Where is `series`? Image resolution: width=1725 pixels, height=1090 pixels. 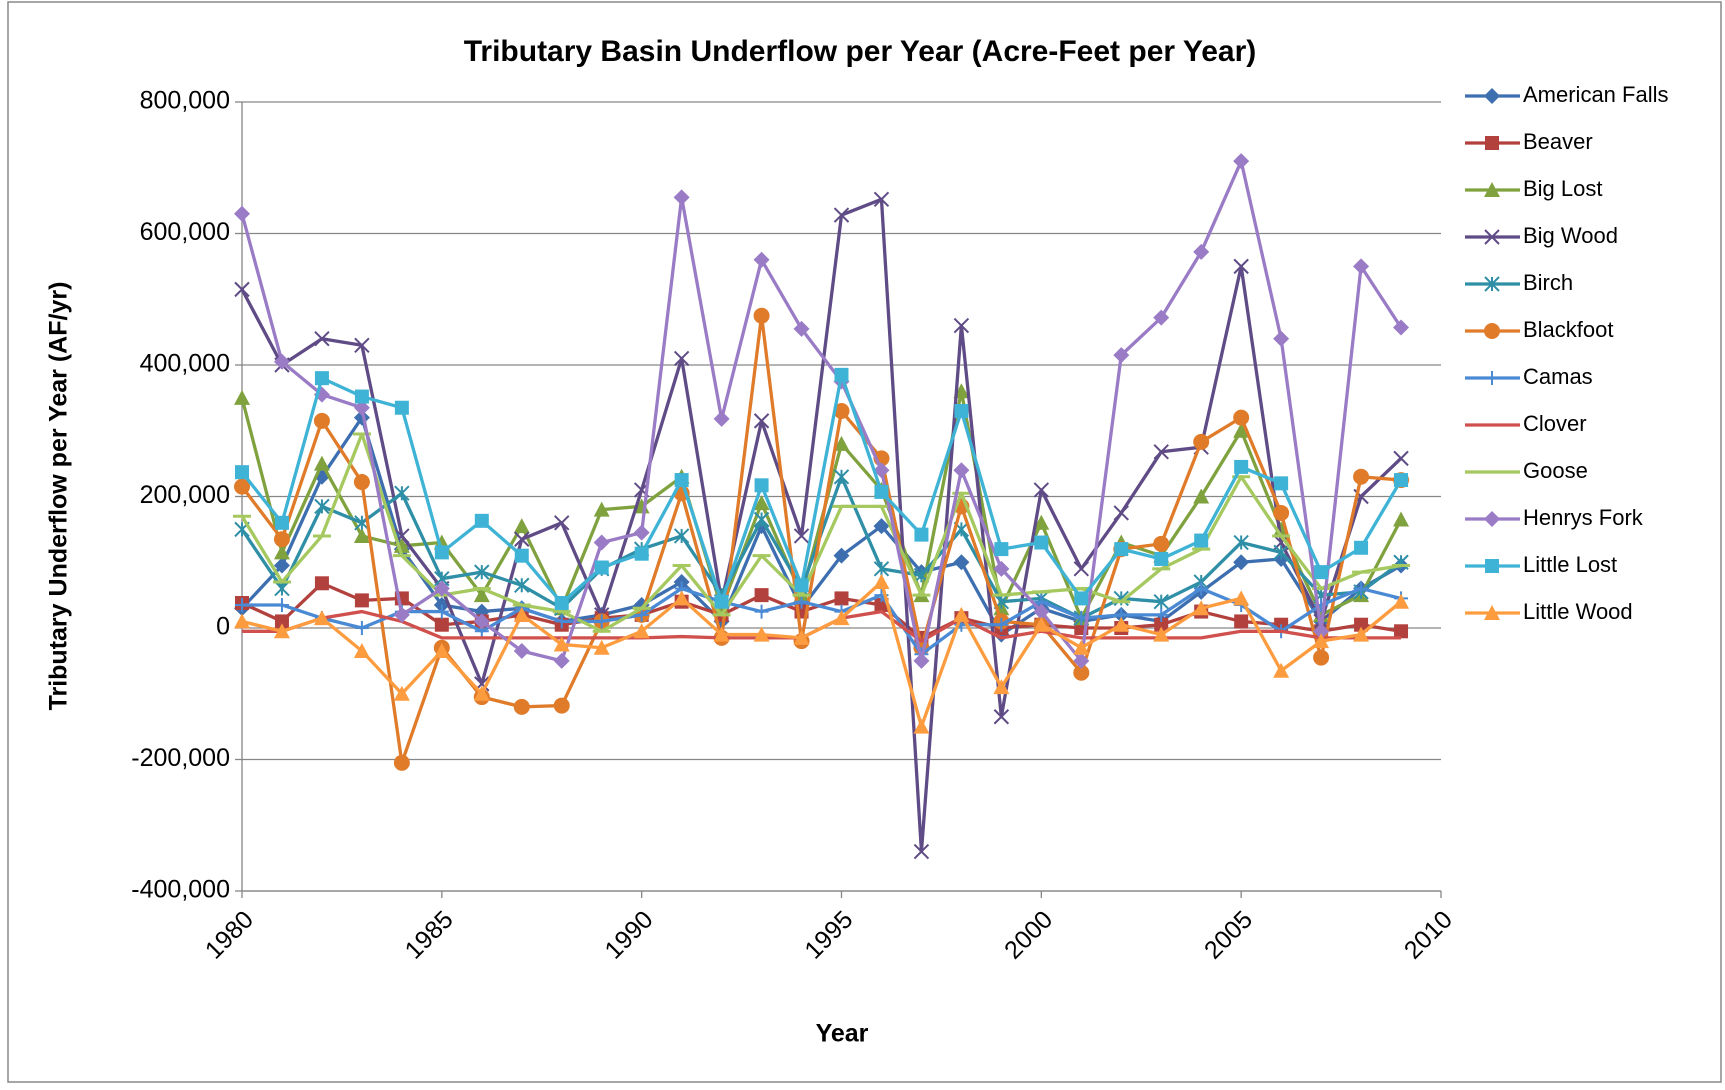 series is located at coordinates (822, 653).